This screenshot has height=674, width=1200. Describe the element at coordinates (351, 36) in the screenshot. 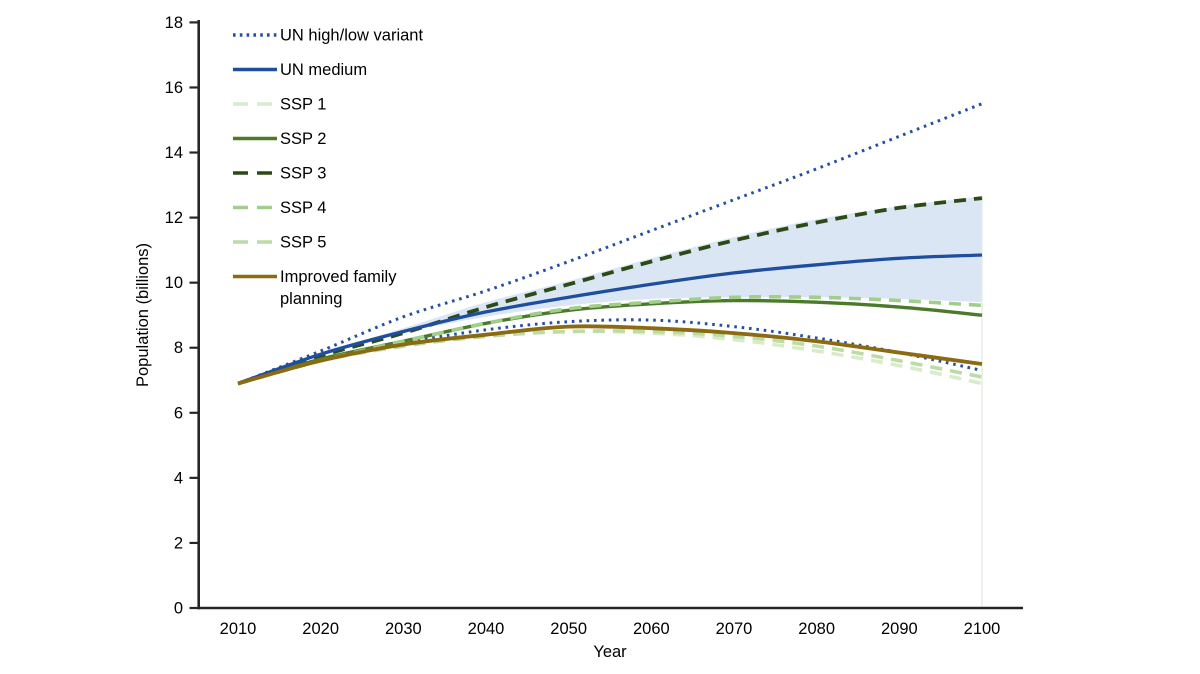

I see `legend-label-un-high-low-variant: UN high/low variant` at that location.